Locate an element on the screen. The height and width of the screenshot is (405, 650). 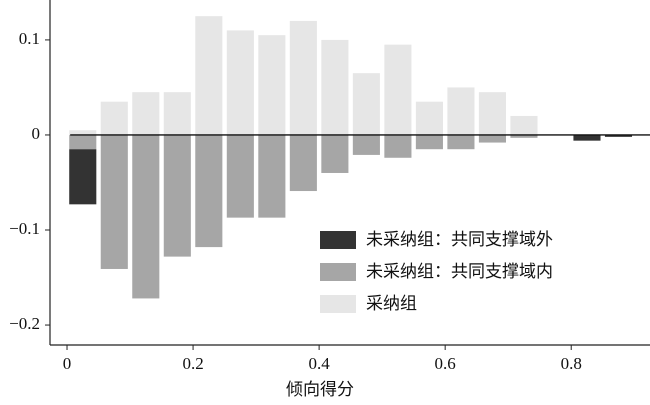
y-tick-label: −0.1 is located at coordinates (24, 228).